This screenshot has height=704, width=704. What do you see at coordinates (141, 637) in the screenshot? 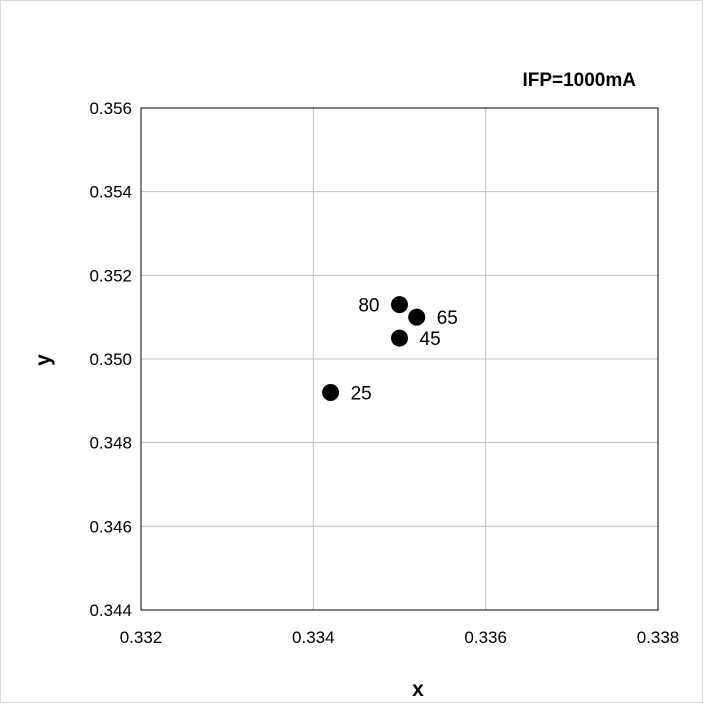
I see `x-tick-label: 0.332` at bounding box center [141, 637].